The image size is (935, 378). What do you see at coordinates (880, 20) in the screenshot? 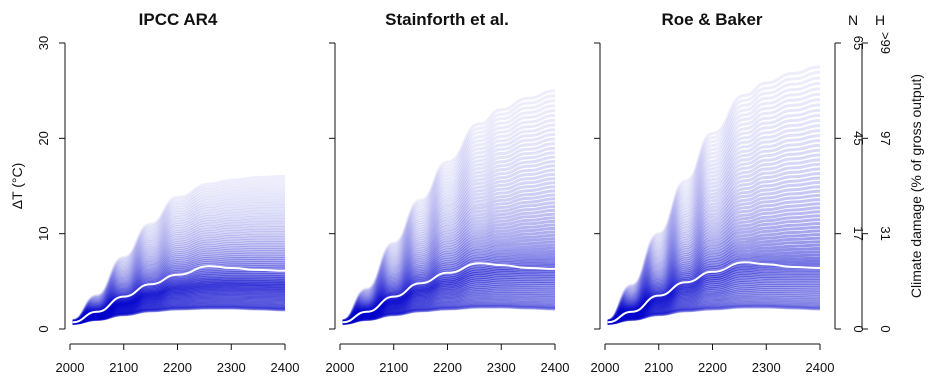
I see `right-axis-h-name: H` at bounding box center [880, 20].